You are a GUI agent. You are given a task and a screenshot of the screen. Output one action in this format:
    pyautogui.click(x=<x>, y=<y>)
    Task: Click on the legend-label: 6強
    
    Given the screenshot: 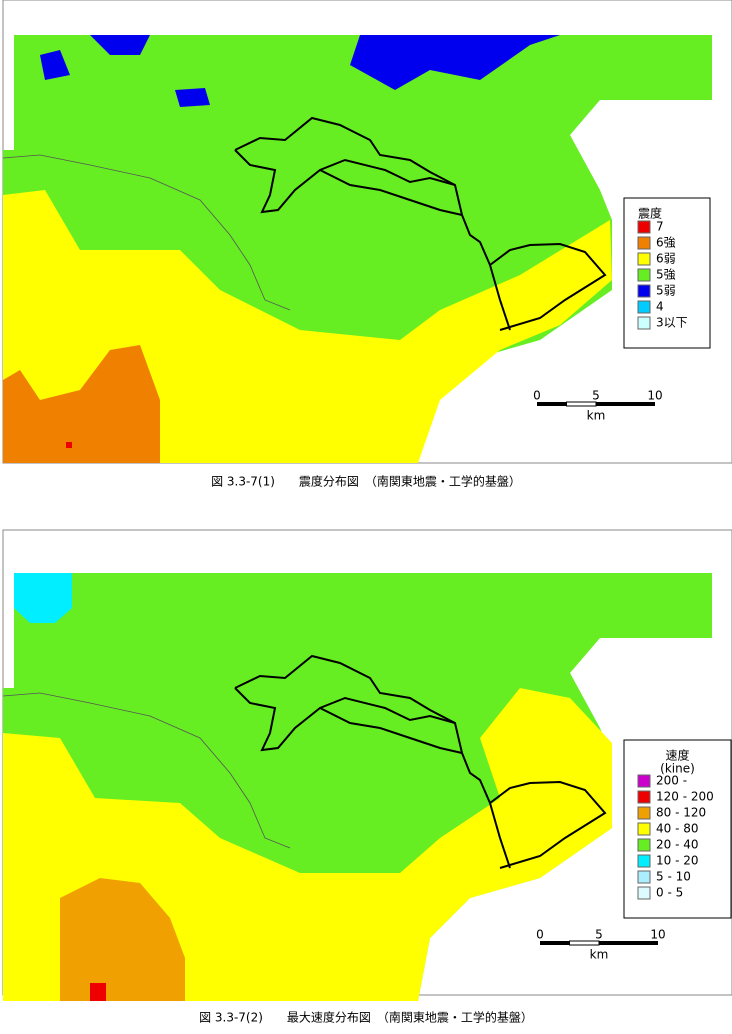 What is the action you would take?
    pyautogui.click(x=666, y=243)
    